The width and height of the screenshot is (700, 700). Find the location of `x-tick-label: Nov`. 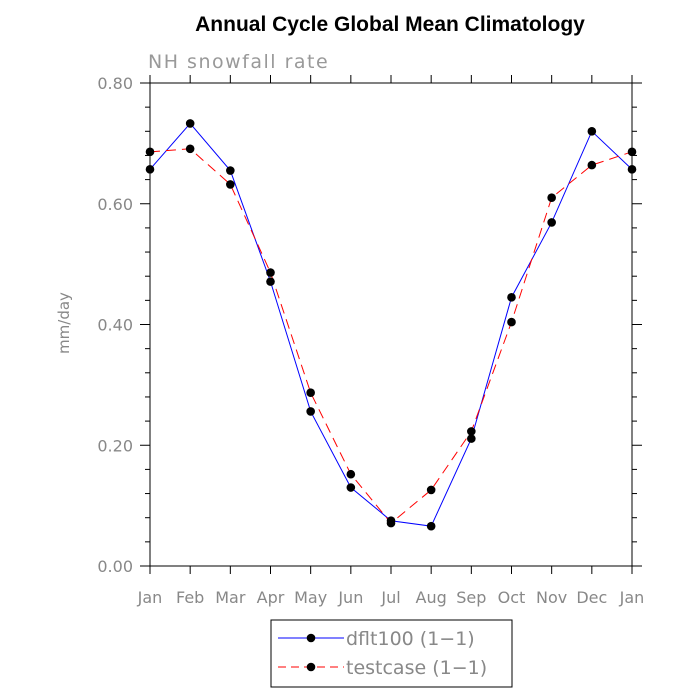

x-tick-label: Nov is located at coordinates (551, 597).